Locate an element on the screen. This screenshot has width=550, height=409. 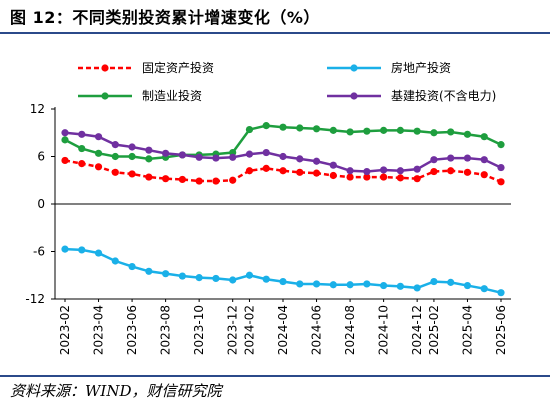
y-tick-label: 12 is located at coordinates (37, 109).